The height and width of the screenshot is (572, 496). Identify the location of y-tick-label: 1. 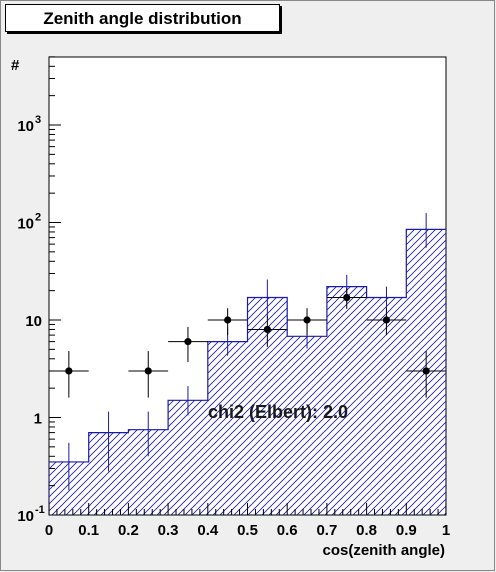
(38, 419).